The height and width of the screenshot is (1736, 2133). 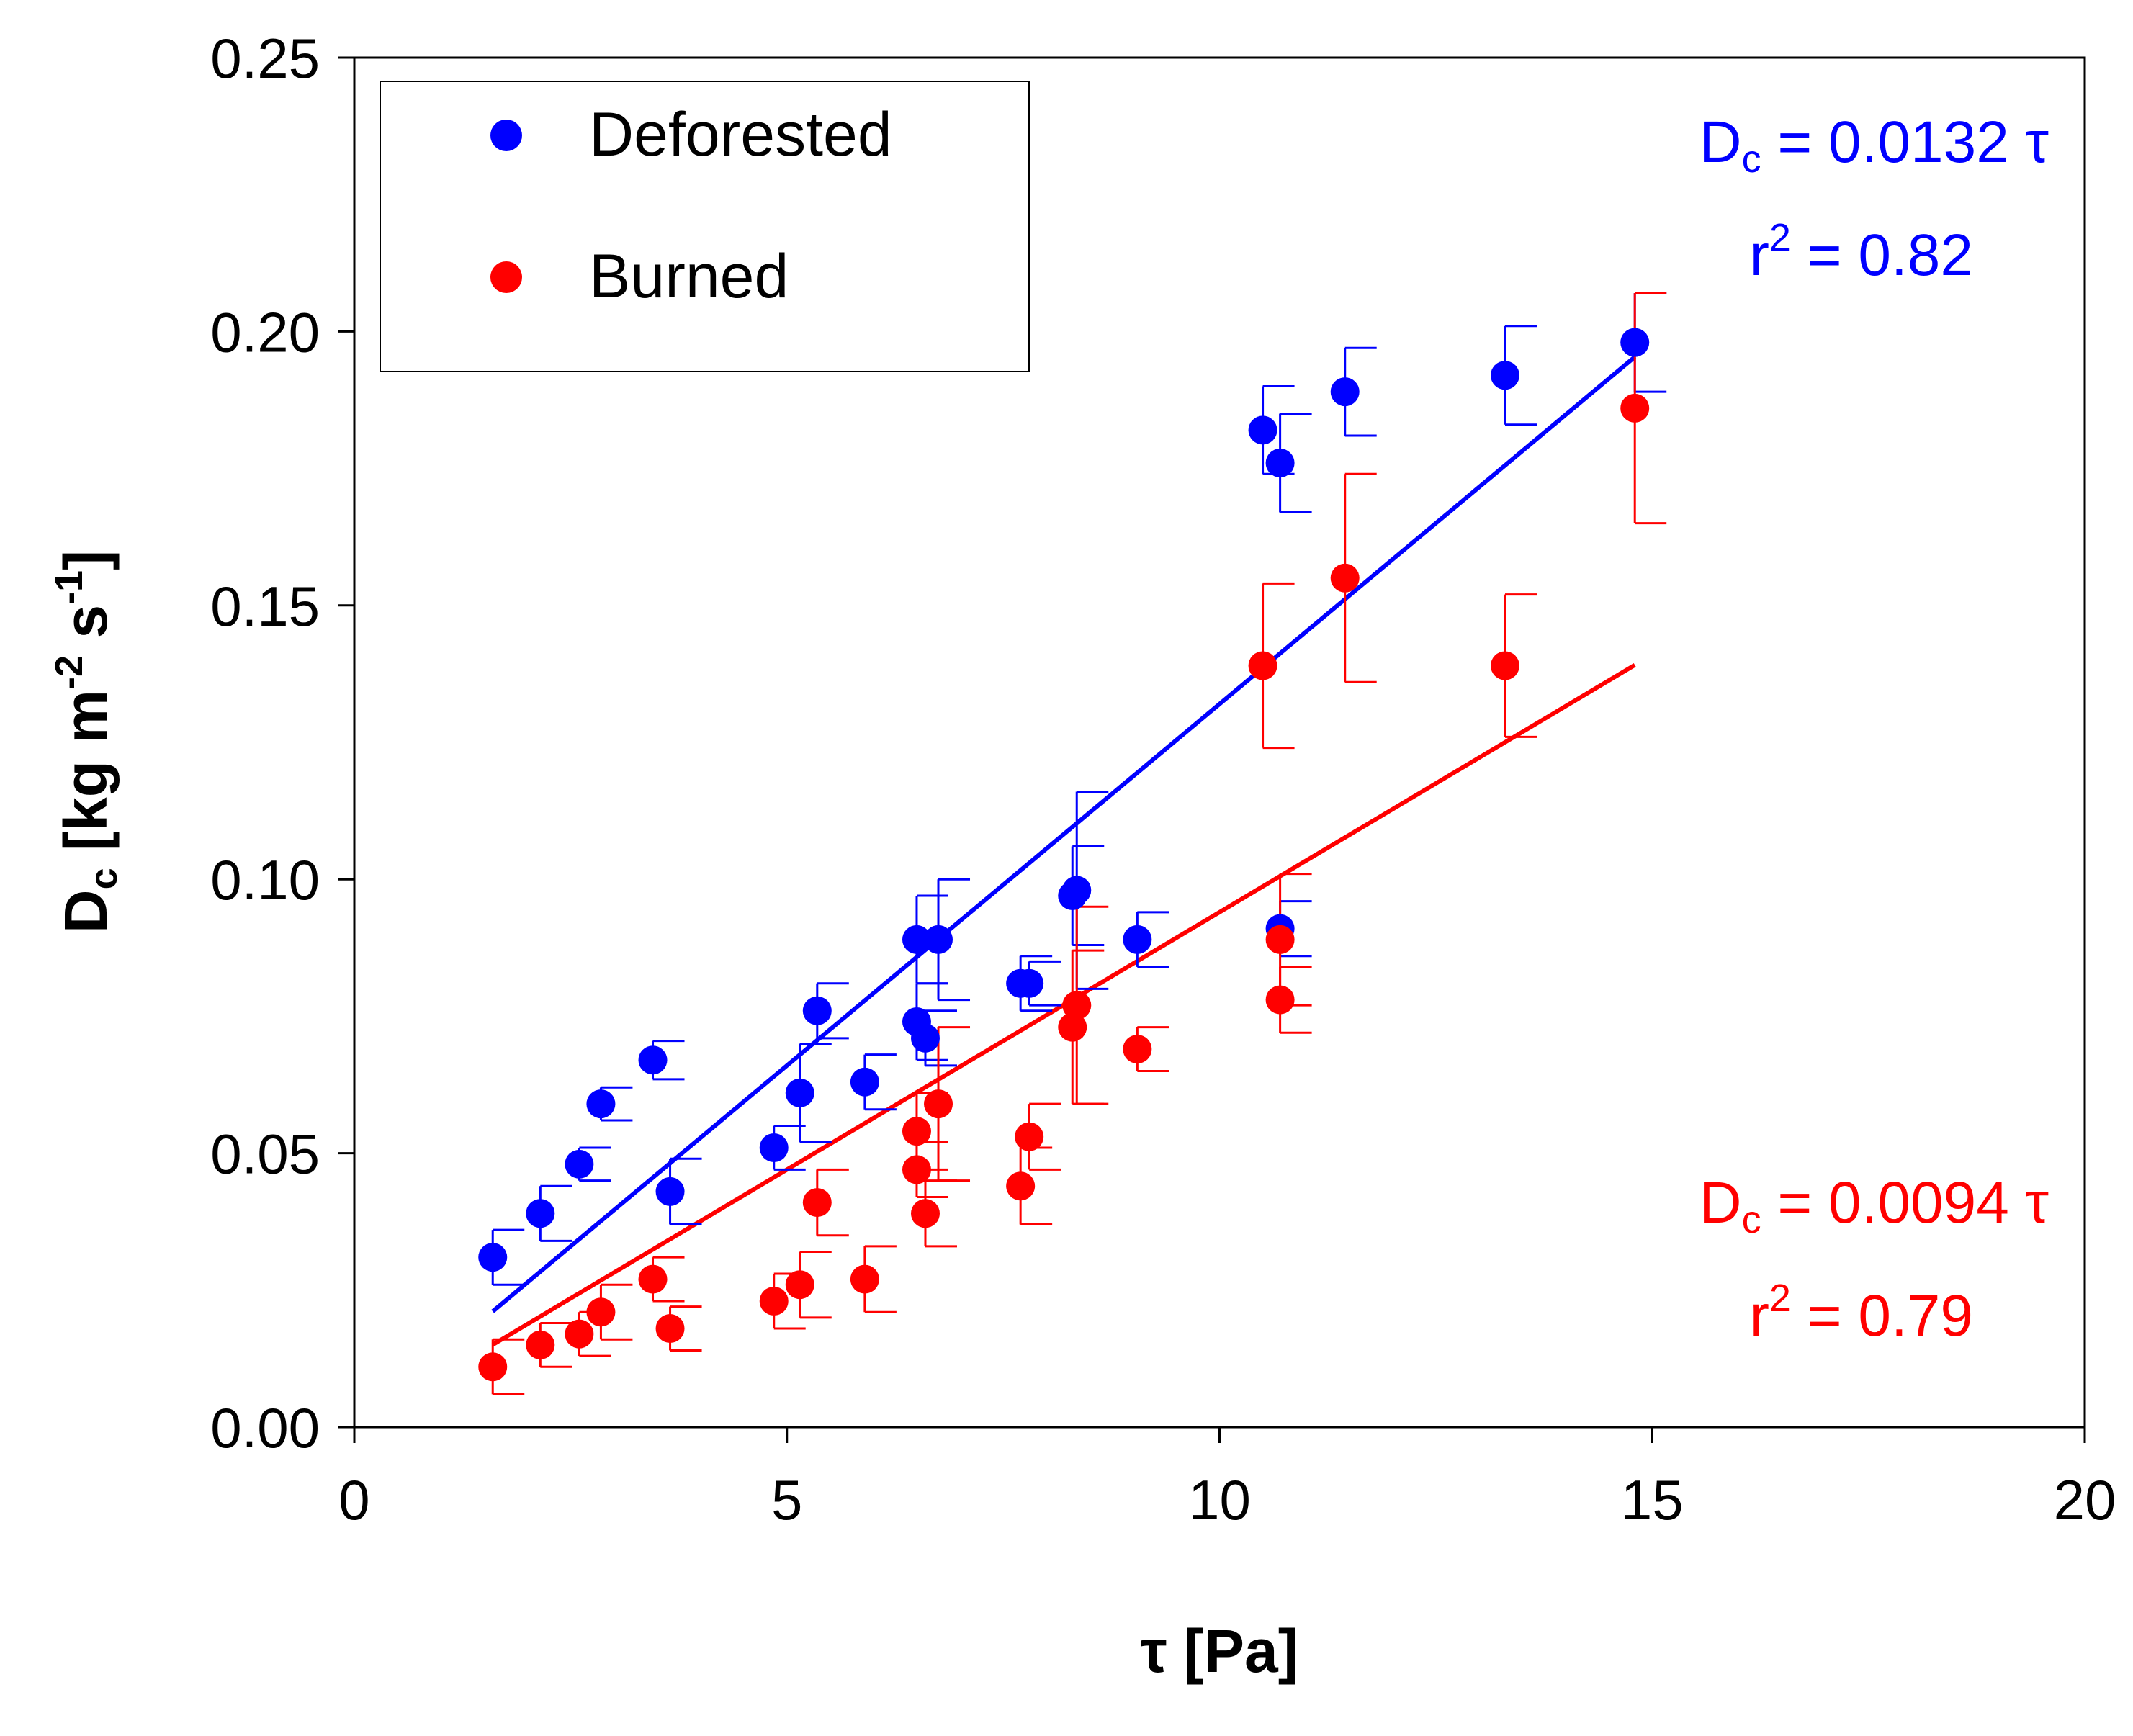 I want to click on legend-label-burned: Burned, so click(x=689, y=276).